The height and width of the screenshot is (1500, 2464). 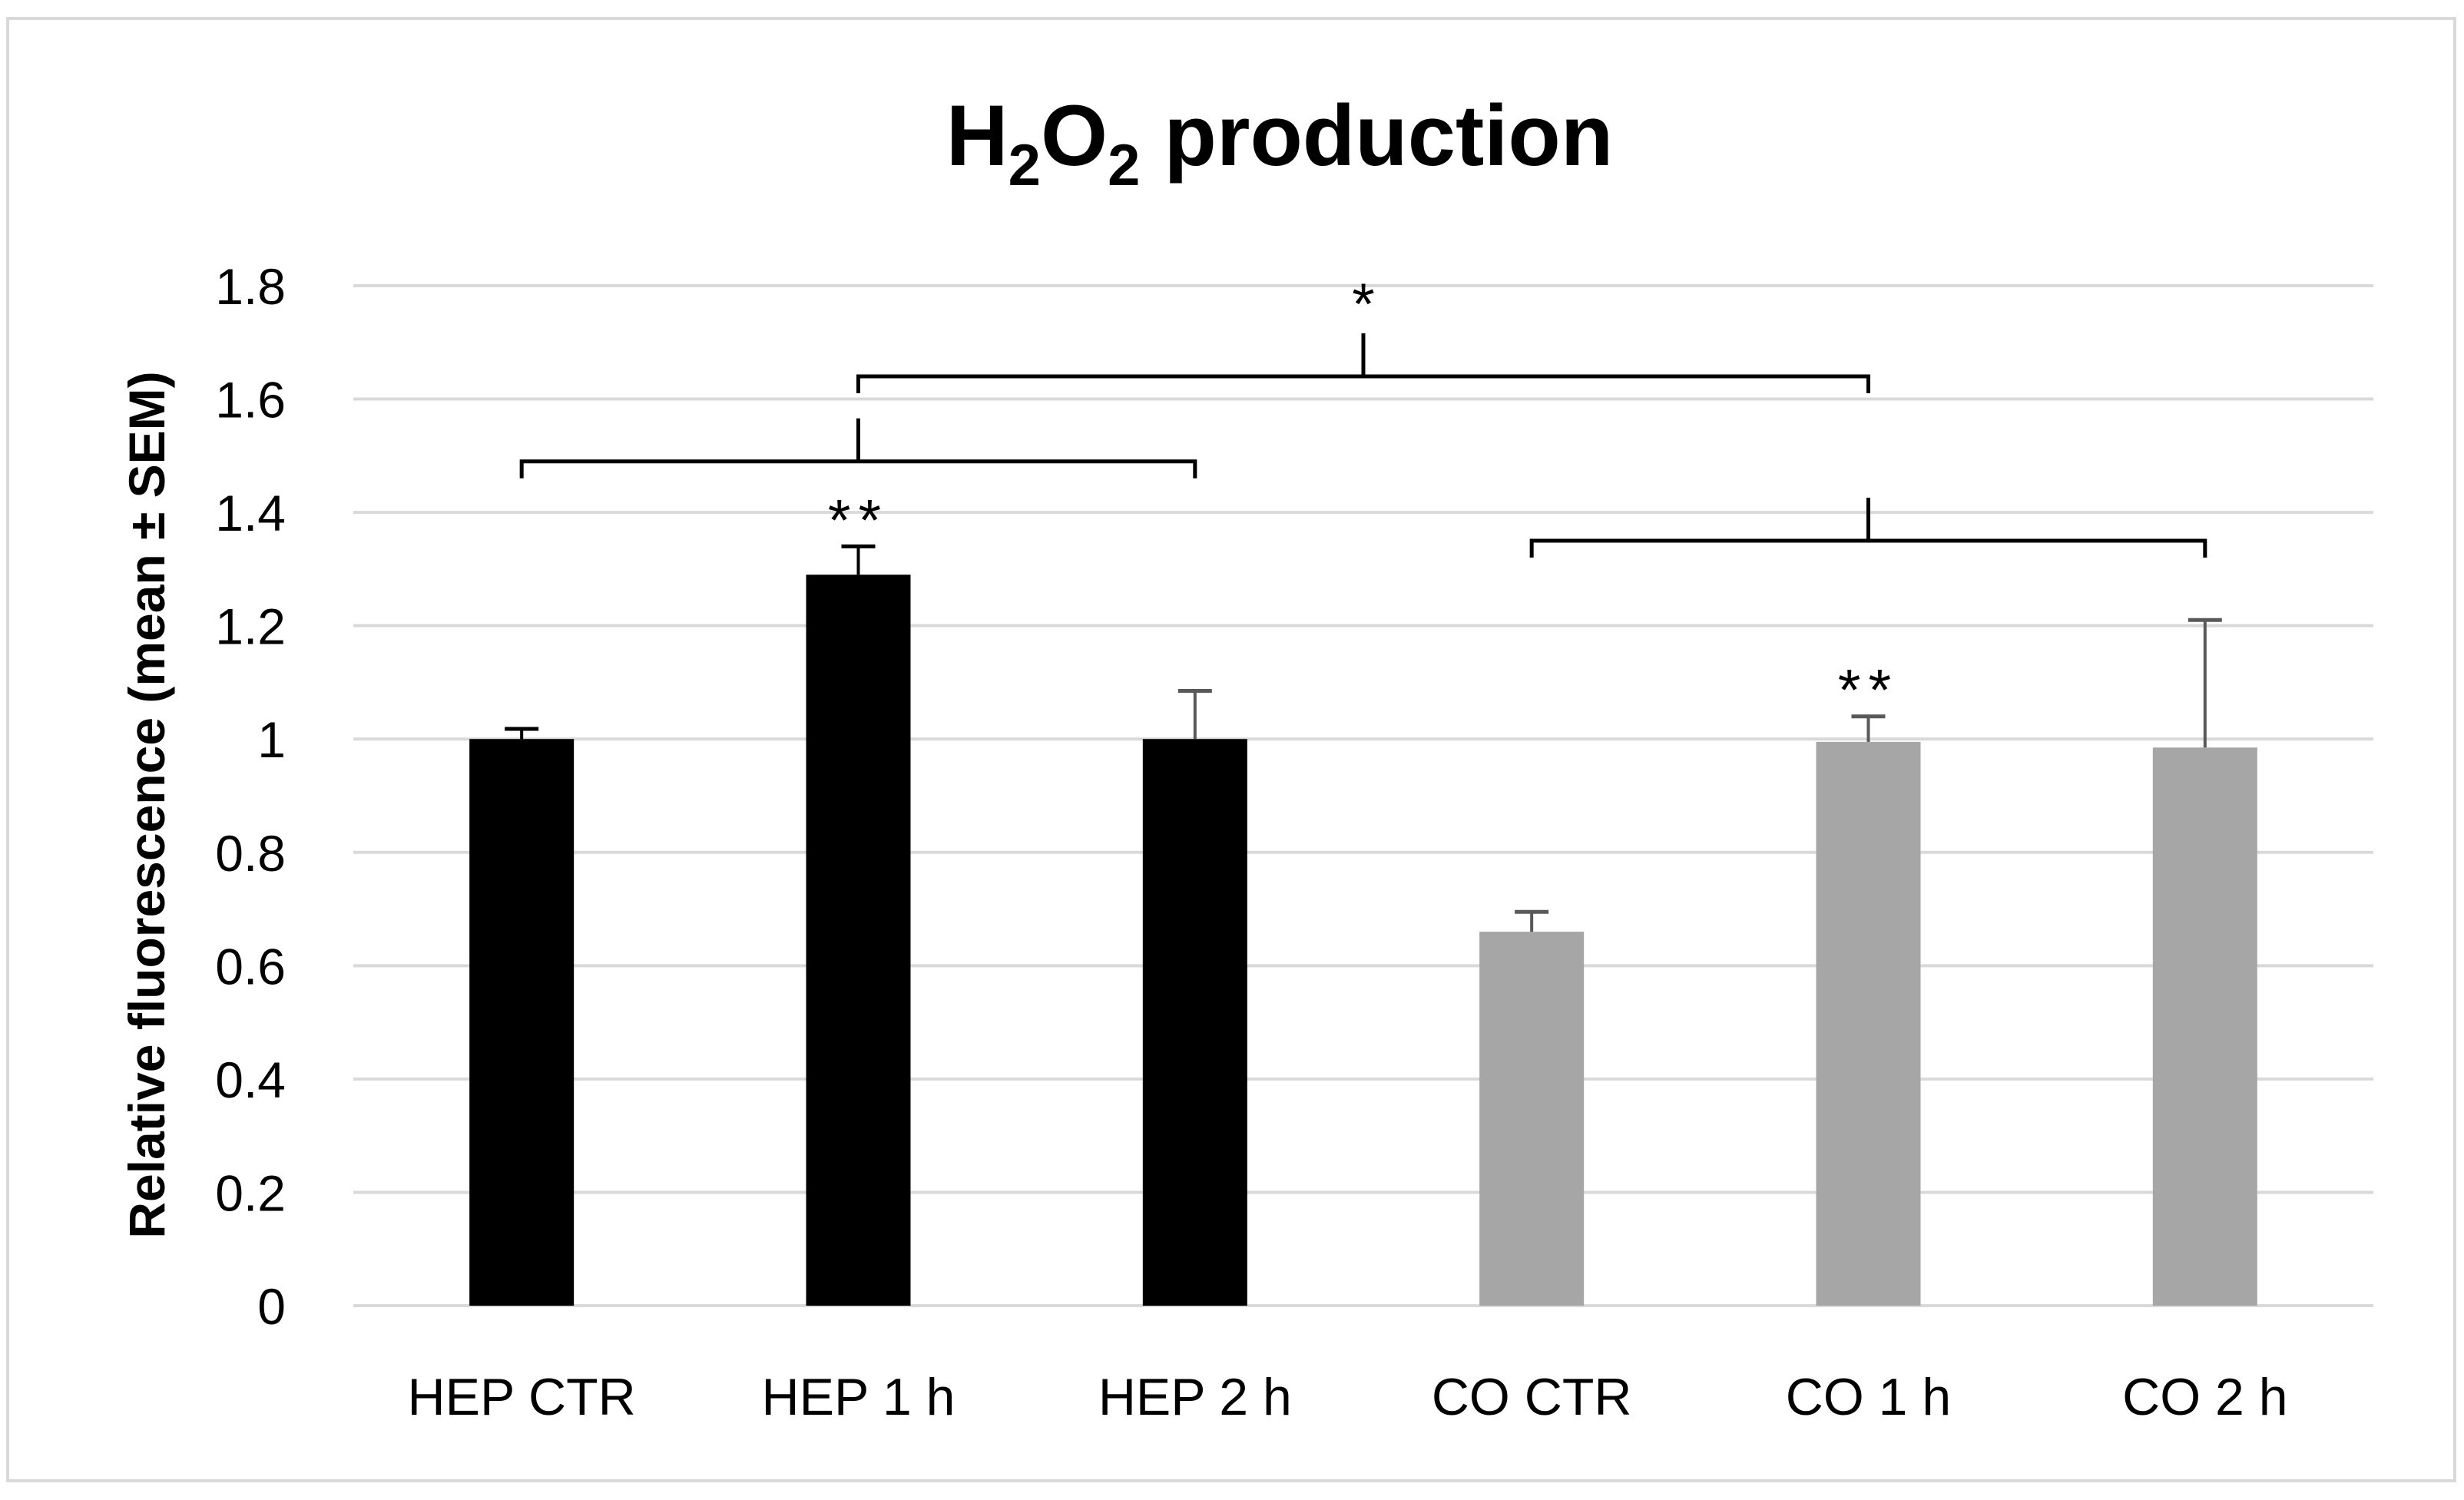 What do you see at coordinates (250, 797) in the screenshot?
I see `y-axis-ticks: 0 0.2 0.4 0.6 0.8 1 1.2 1.4 1.6 1.8` at bounding box center [250, 797].